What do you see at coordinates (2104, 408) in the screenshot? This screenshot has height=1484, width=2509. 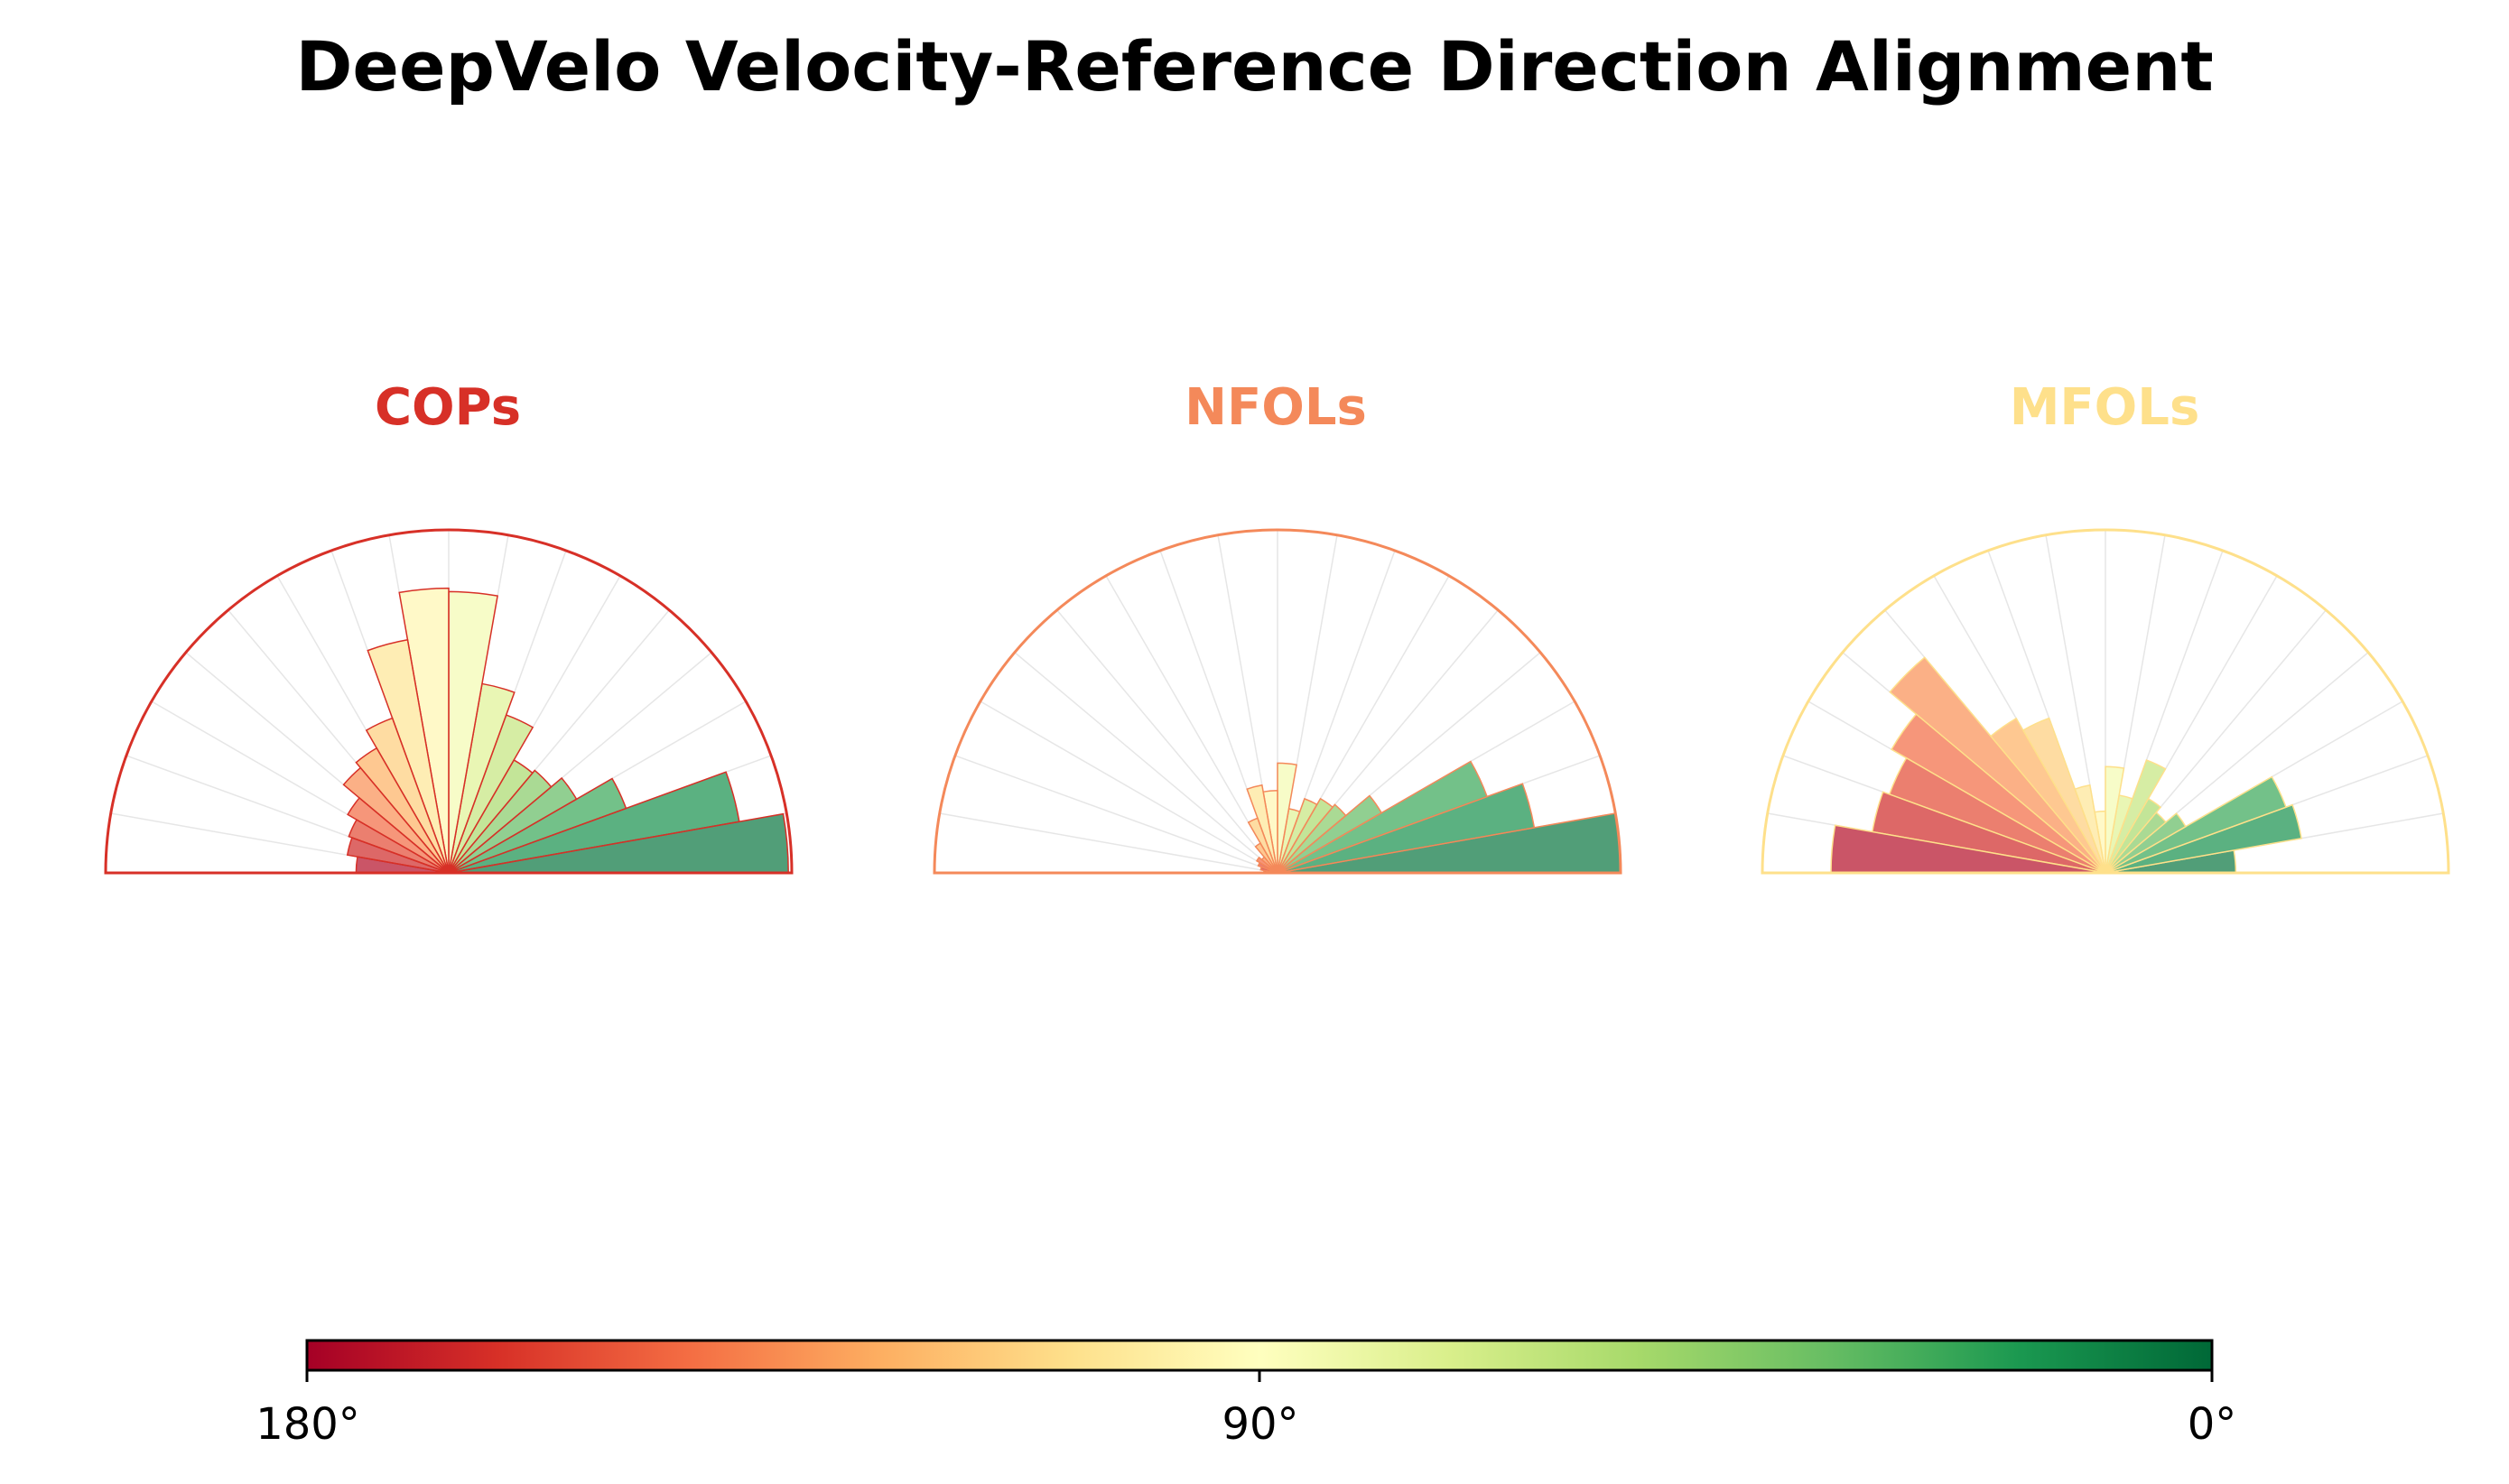 I see `panel-title-mfols: MFOLs` at bounding box center [2104, 408].